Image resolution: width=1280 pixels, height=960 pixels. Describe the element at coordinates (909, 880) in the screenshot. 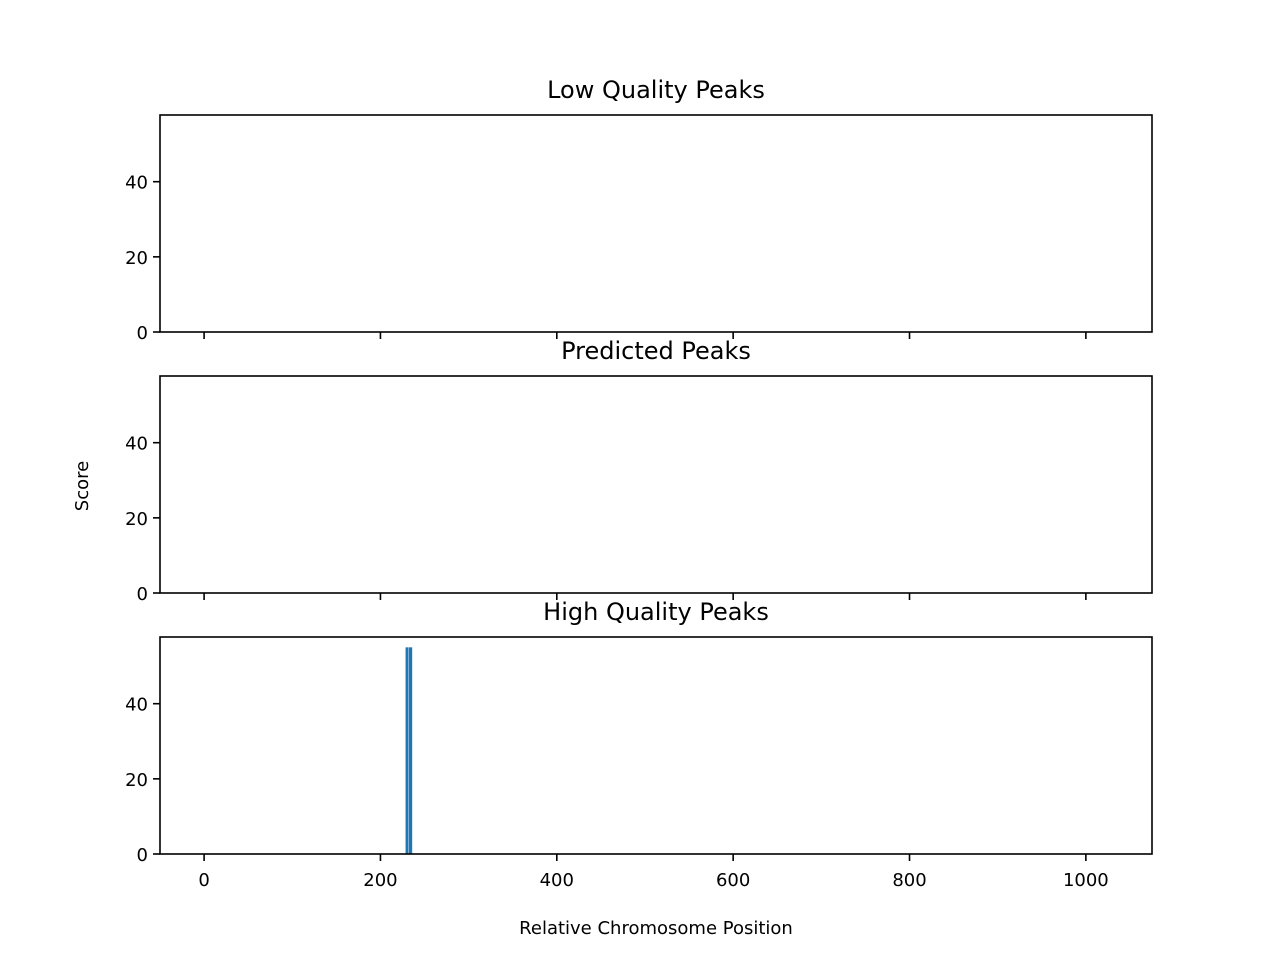

I see `x-tick-label: 800` at that location.